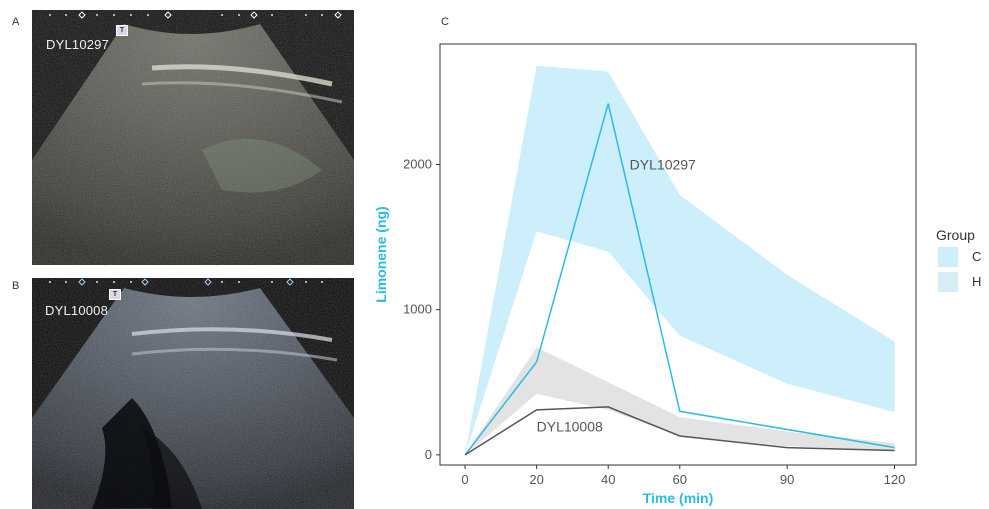 The width and height of the screenshot is (989, 509). Describe the element at coordinates (445, 22) in the screenshot. I see `panel-c-letter: C` at that location.